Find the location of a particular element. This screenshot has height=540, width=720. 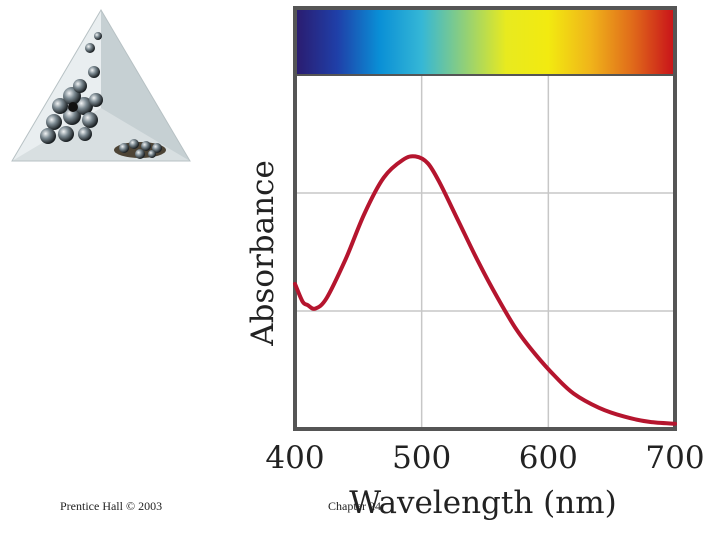

x-tick-label: 400 is located at coordinates (294, 458).